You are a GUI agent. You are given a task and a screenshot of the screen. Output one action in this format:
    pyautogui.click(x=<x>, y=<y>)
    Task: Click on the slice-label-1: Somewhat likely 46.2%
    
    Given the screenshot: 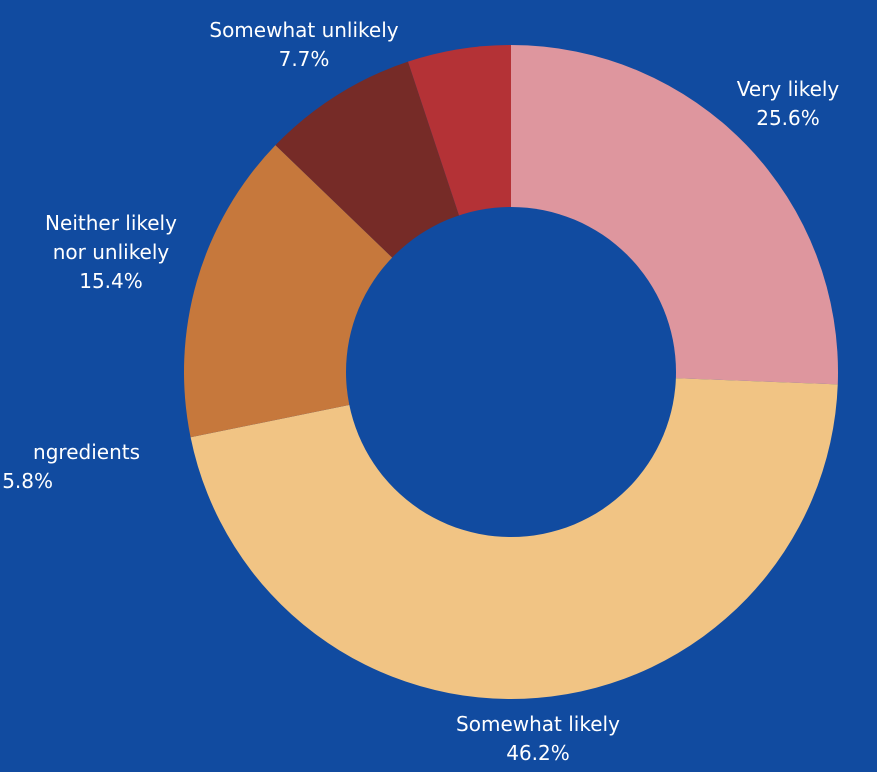 What is the action you would take?
    pyautogui.click(x=538, y=738)
    